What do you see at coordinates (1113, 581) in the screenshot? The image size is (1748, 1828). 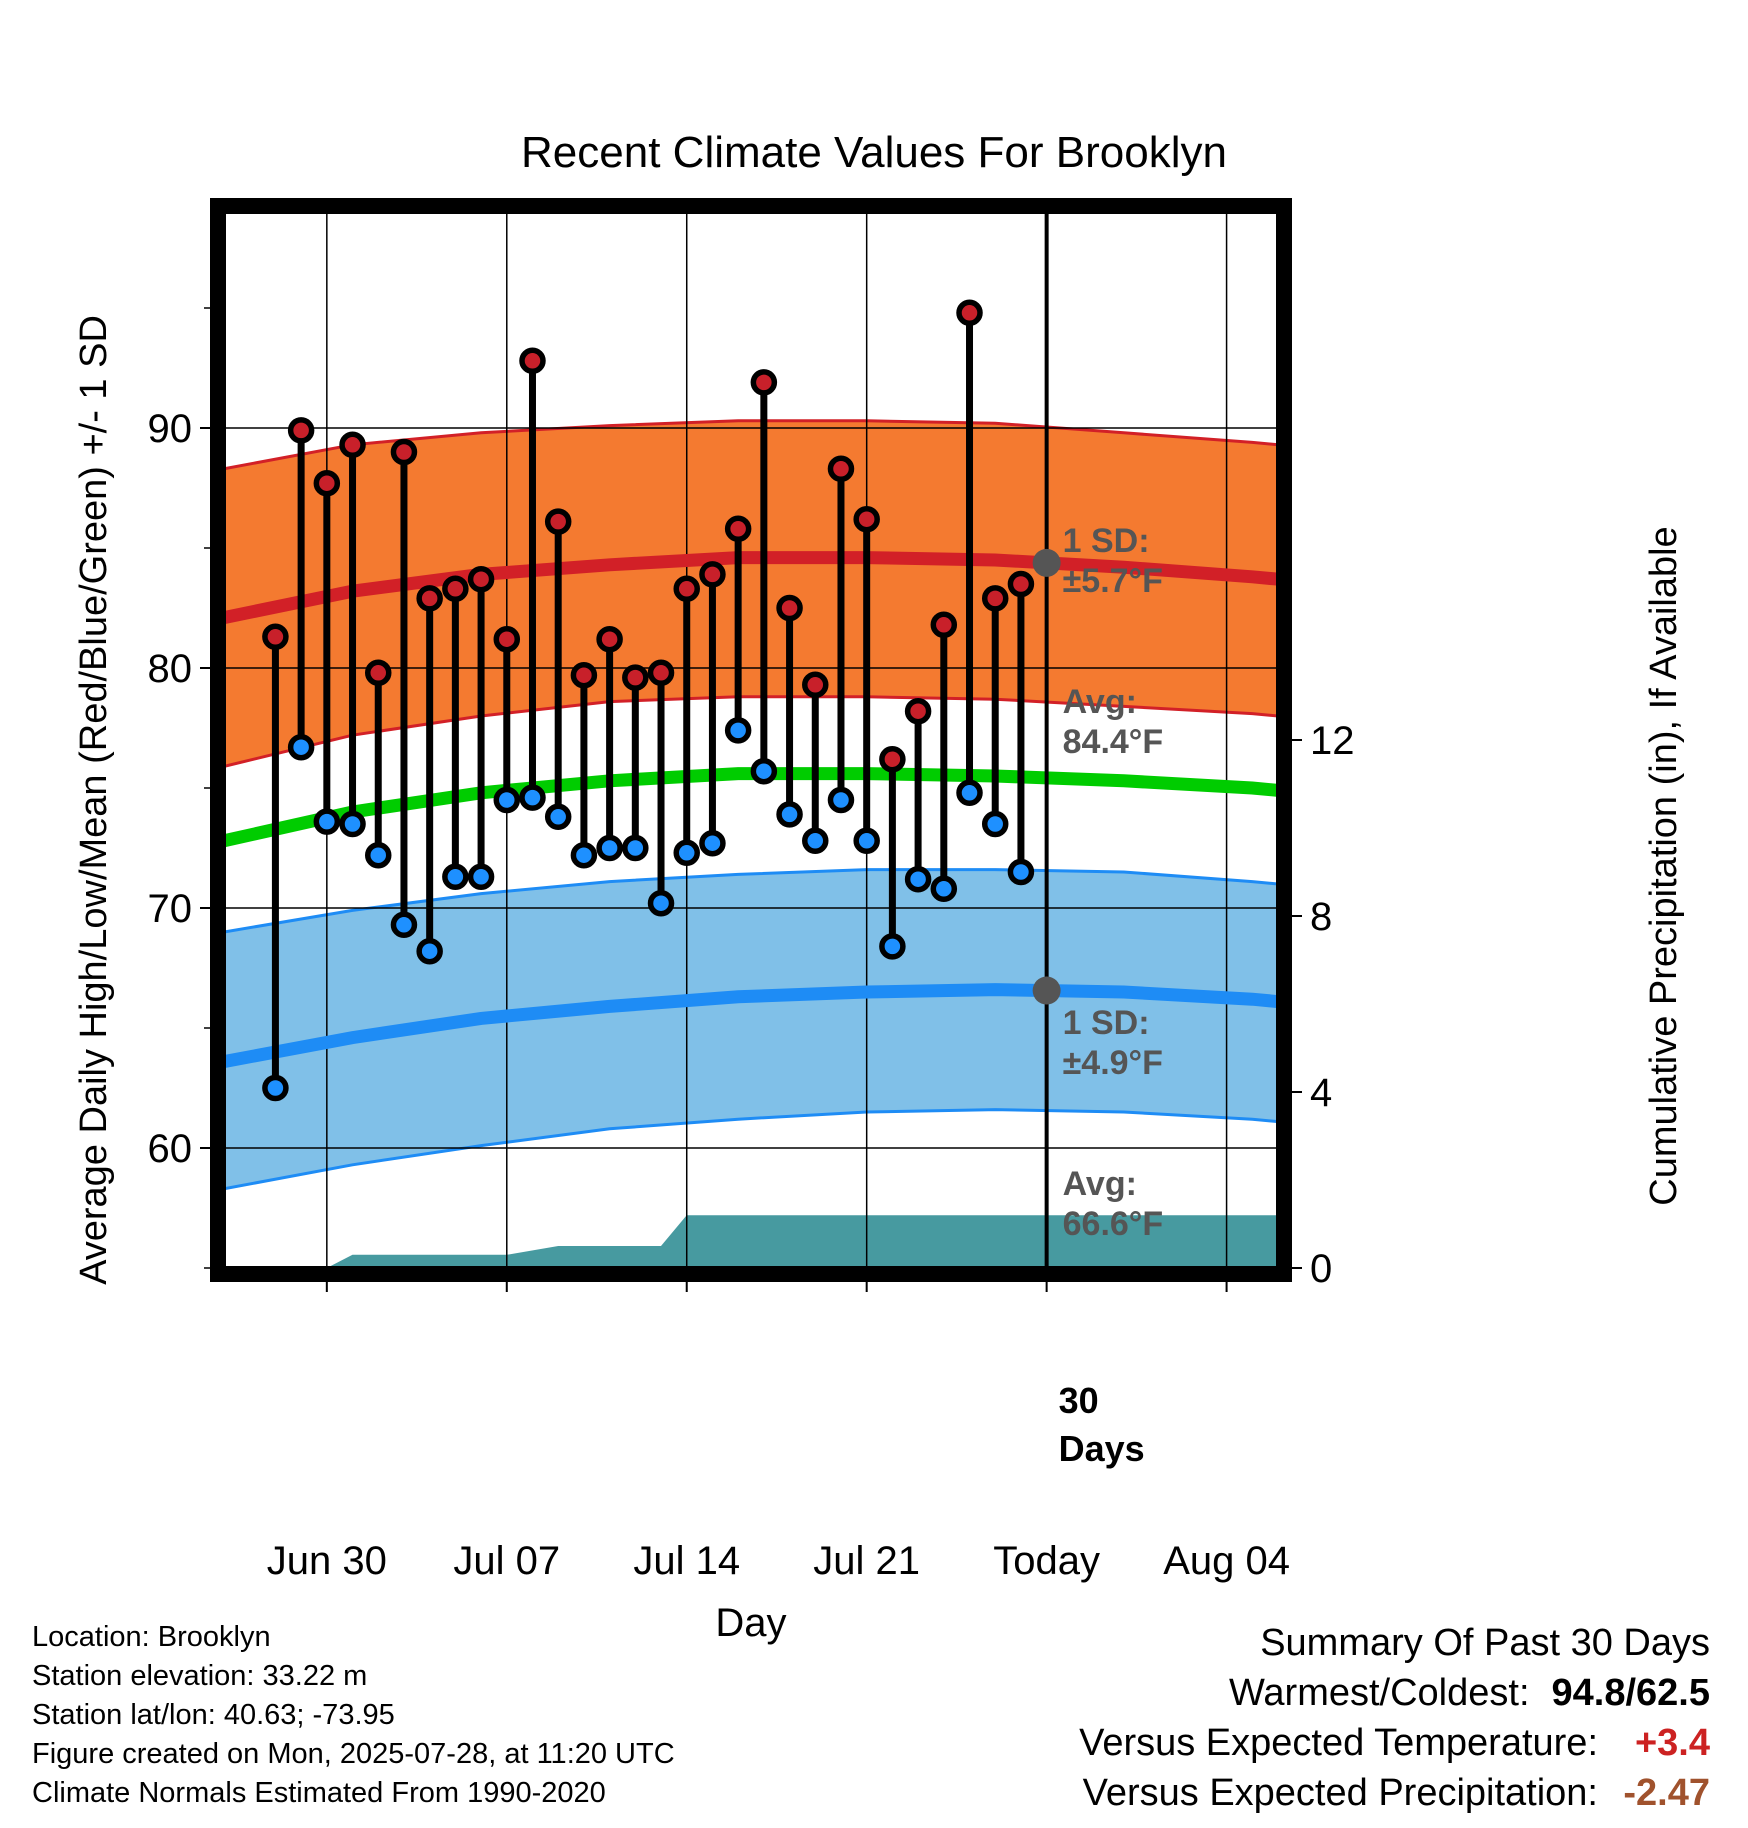 I see `high-sd-value: ±5.7°F` at bounding box center [1113, 581].